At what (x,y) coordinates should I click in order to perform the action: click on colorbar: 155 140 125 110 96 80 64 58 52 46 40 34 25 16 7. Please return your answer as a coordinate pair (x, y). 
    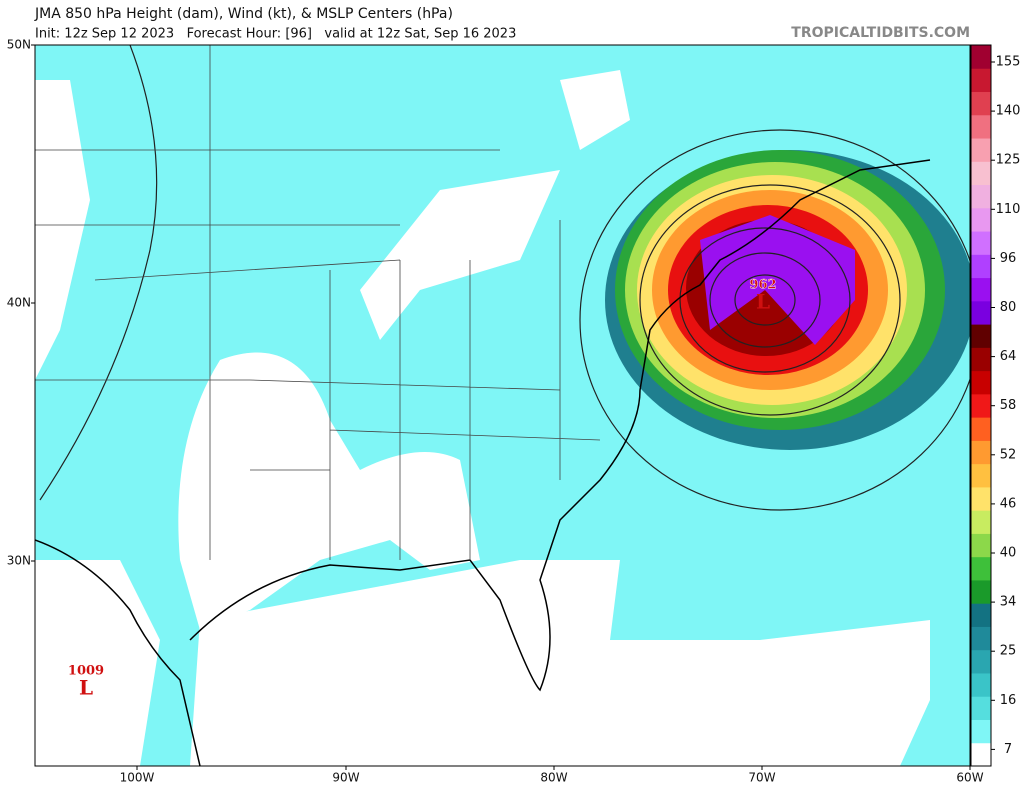
    Looking at the image, I should click on (995, 405).